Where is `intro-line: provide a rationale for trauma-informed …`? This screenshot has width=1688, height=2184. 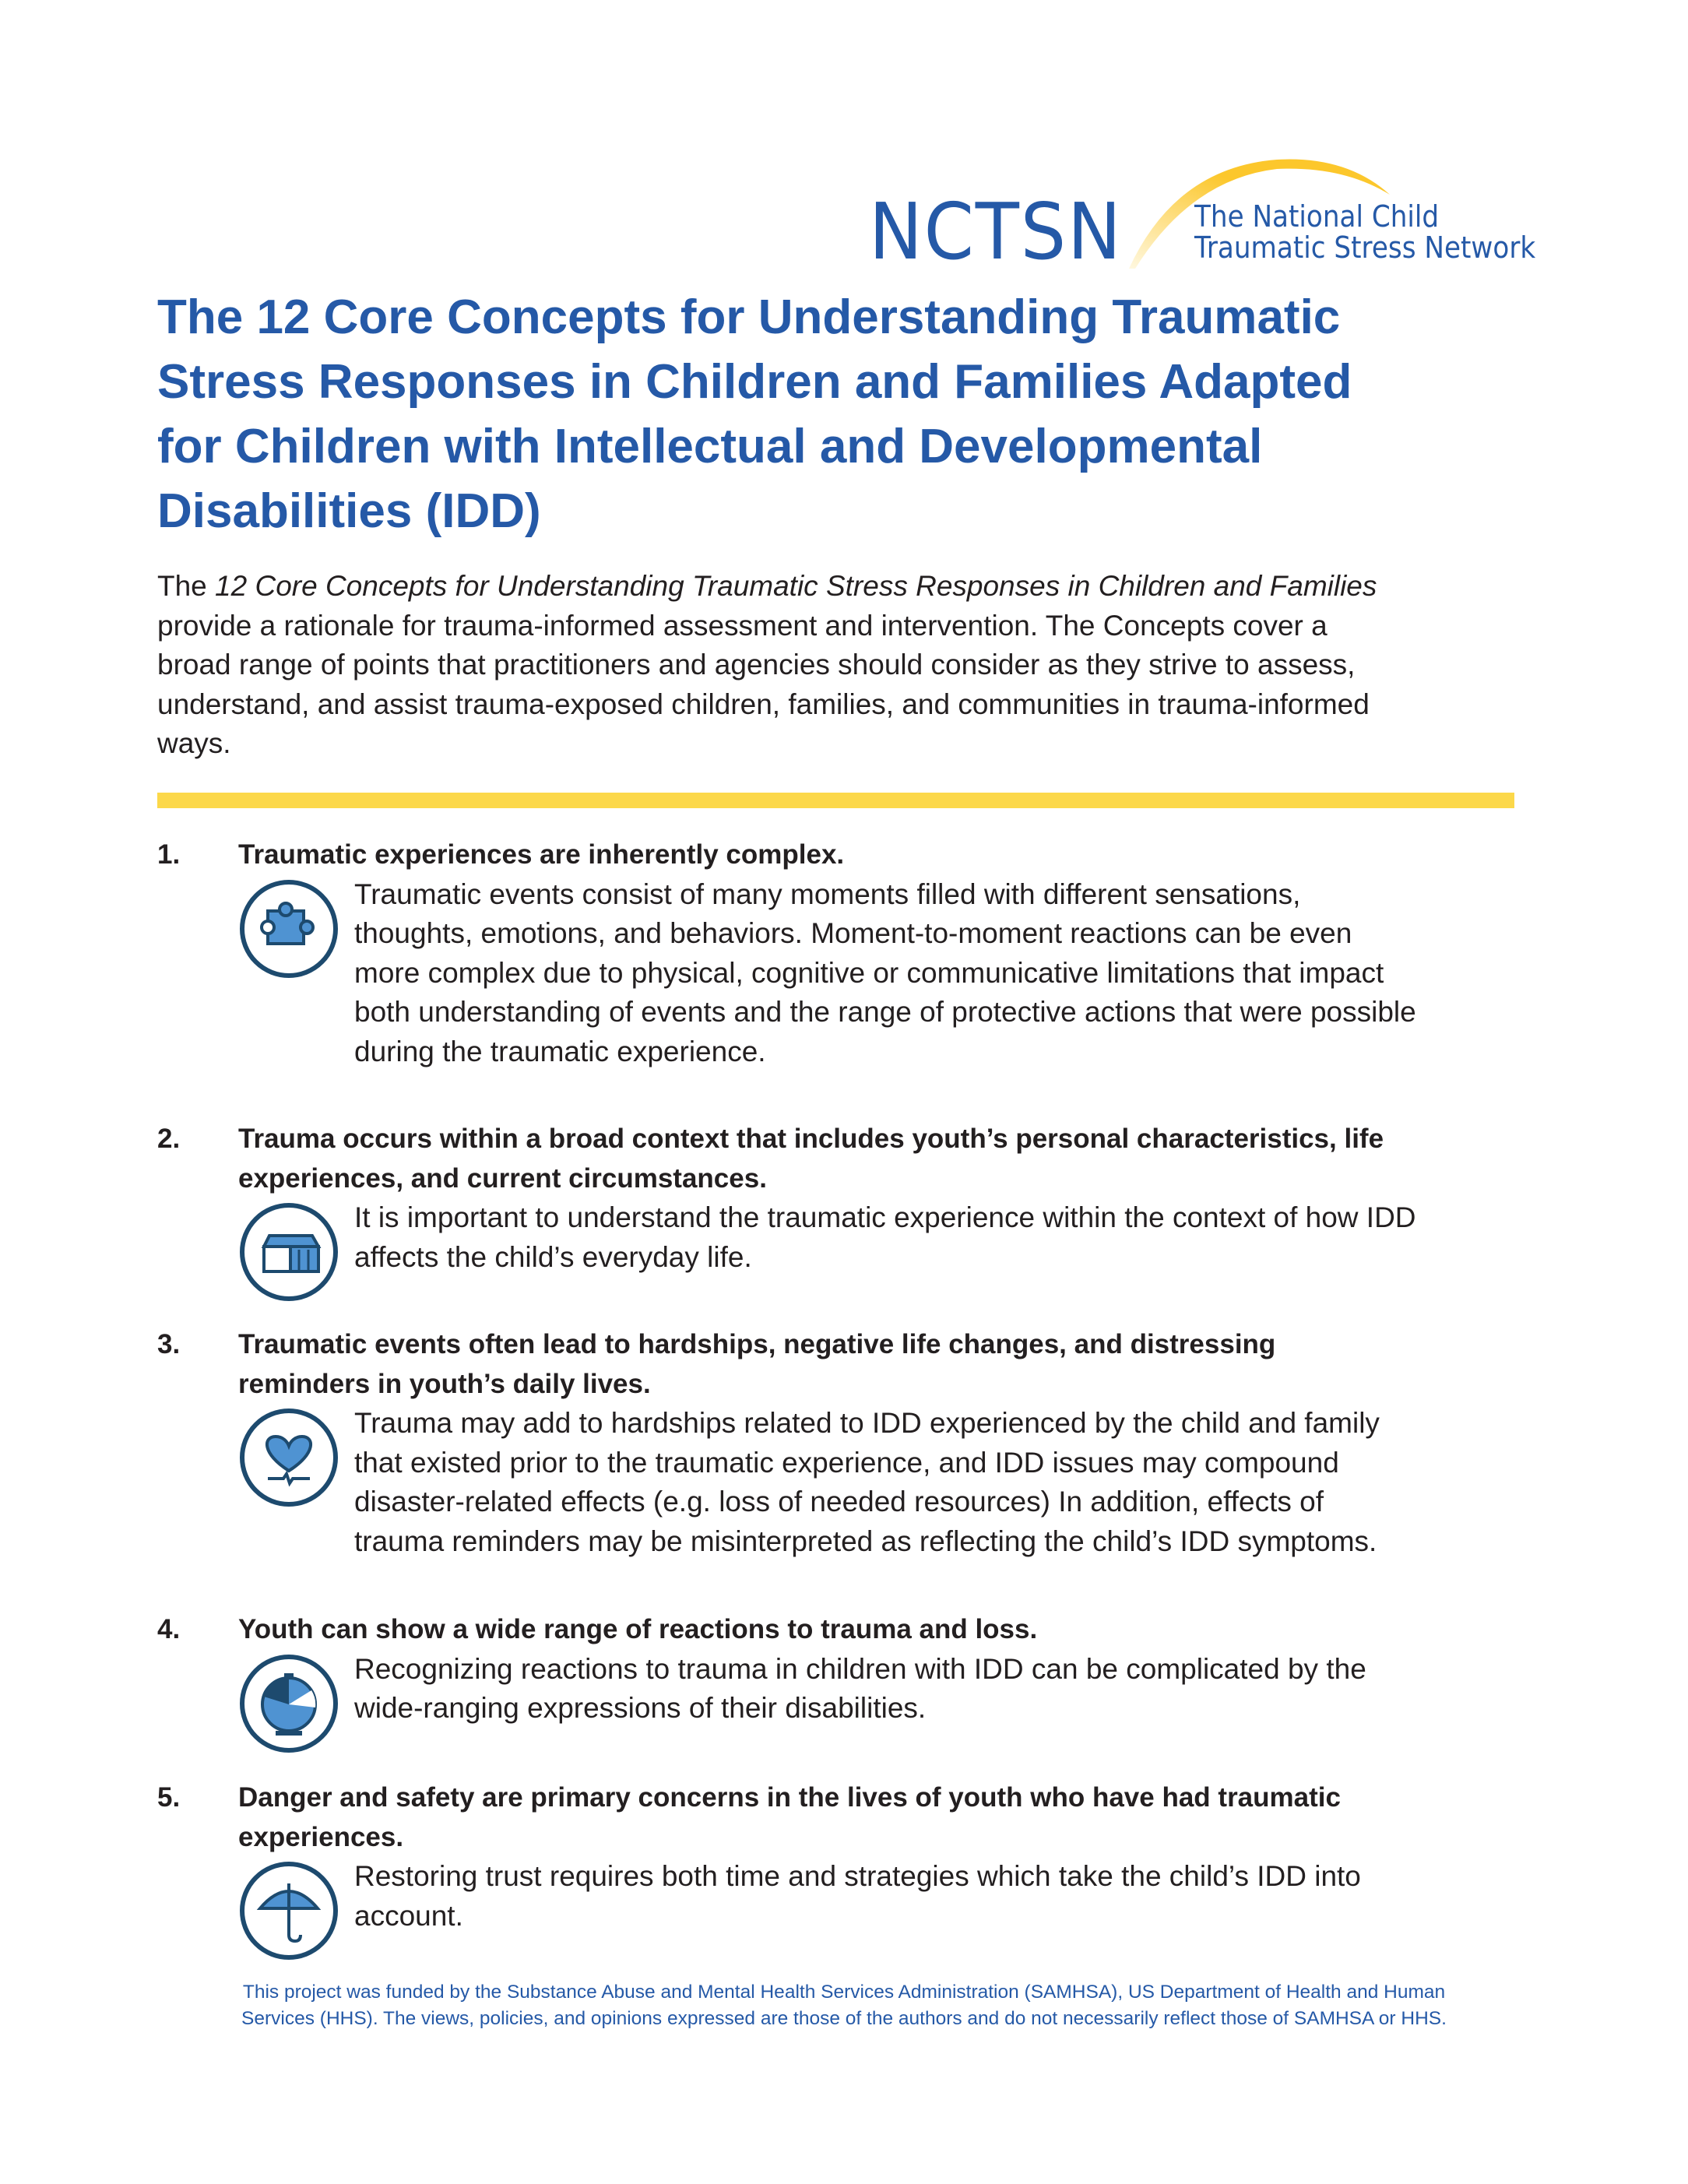
intro-line: provide a rationale for trauma-informed … is located at coordinates (742, 625).